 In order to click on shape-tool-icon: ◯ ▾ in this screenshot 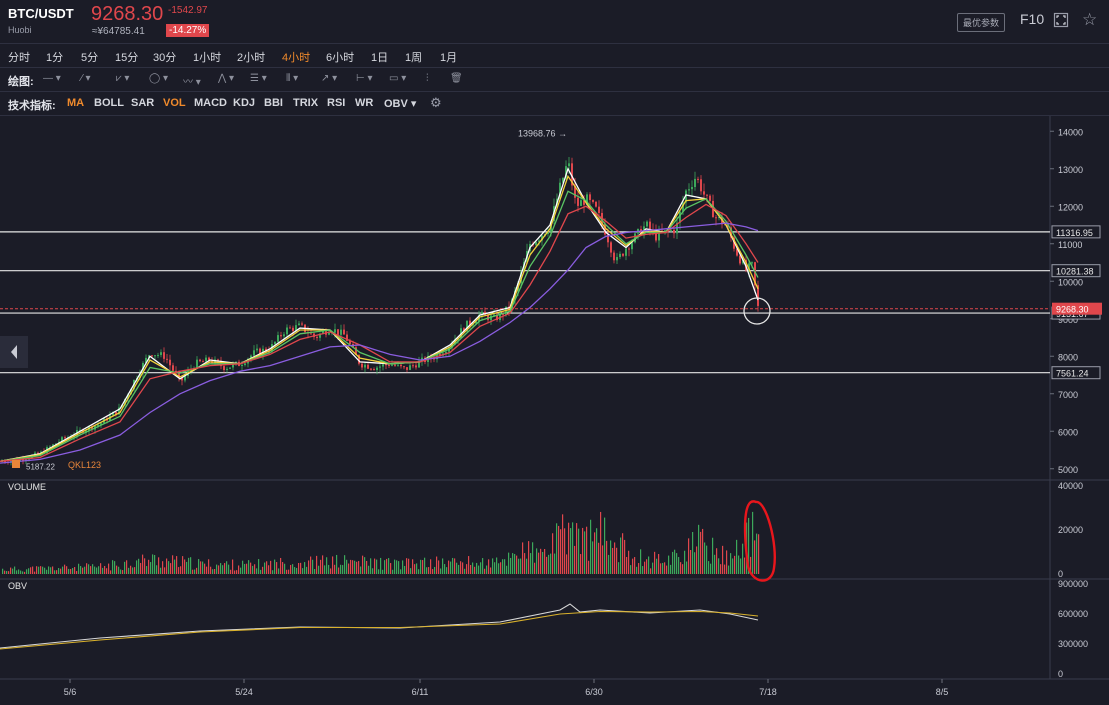, I will do `click(158, 78)`.